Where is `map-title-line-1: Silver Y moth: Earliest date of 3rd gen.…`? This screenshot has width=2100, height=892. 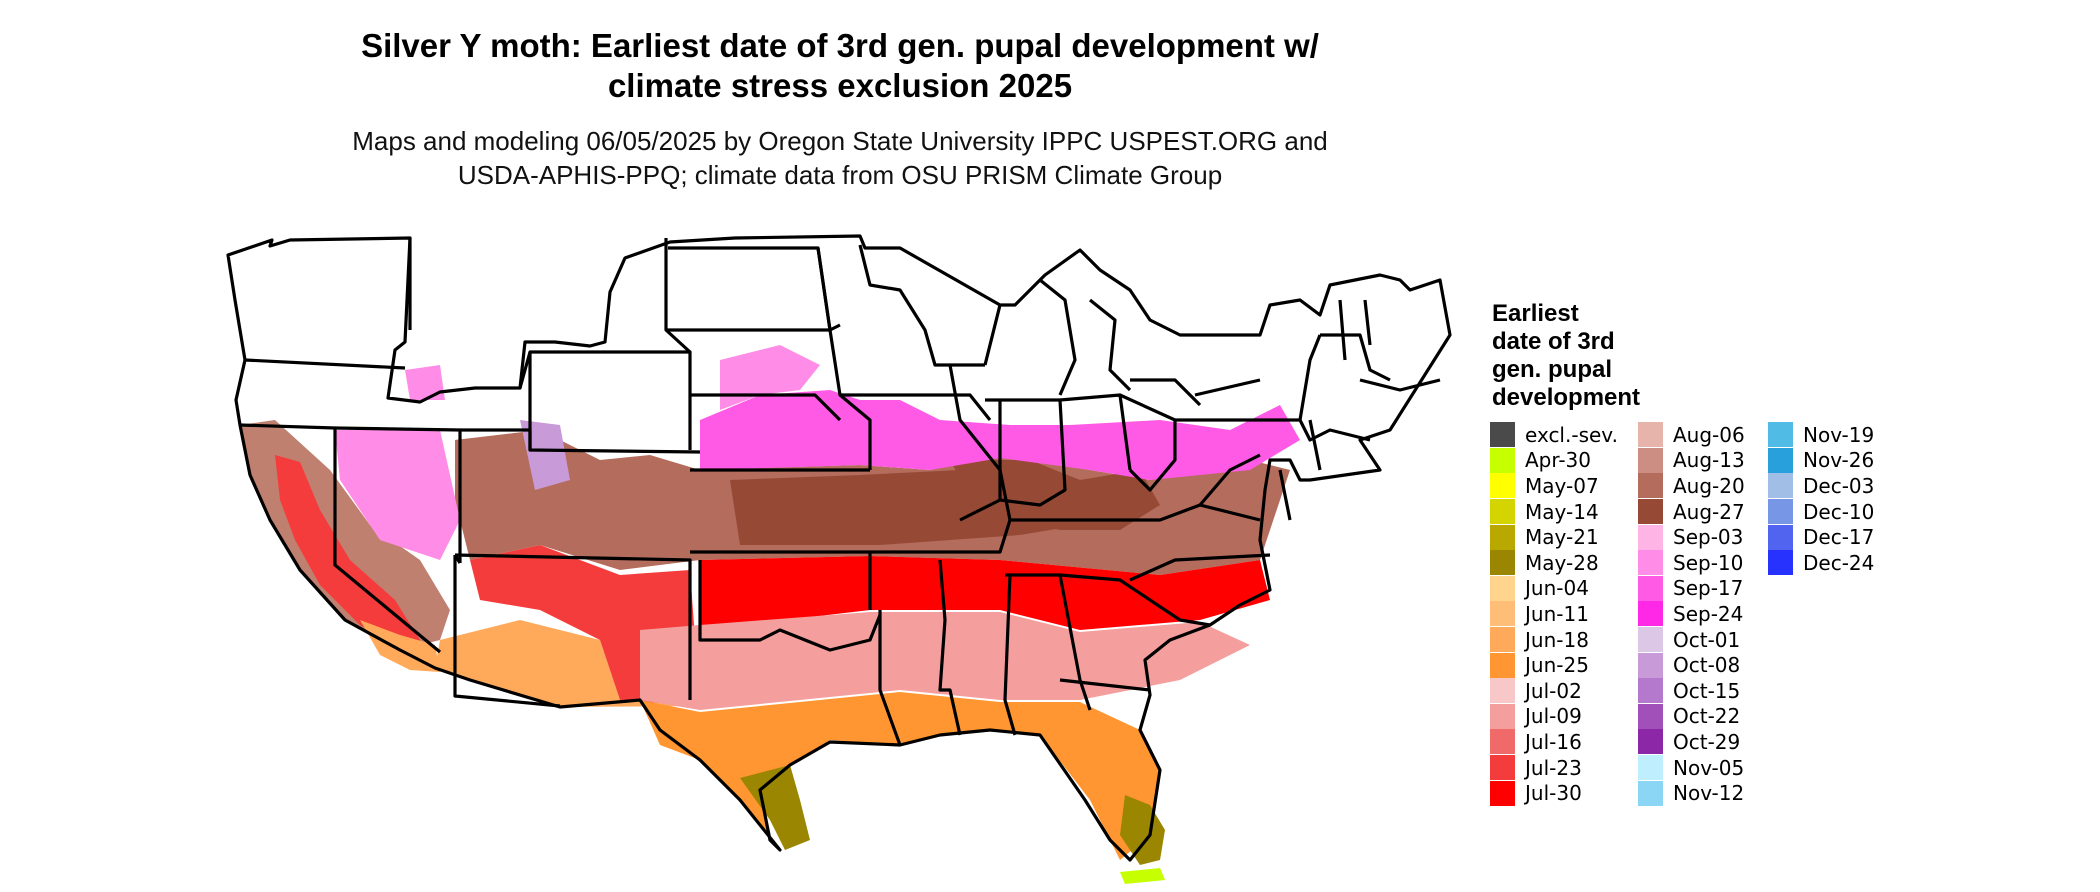
map-title-line-1: Silver Y moth: Earliest date of 3rd gen.… is located at coordinates (840, 45).